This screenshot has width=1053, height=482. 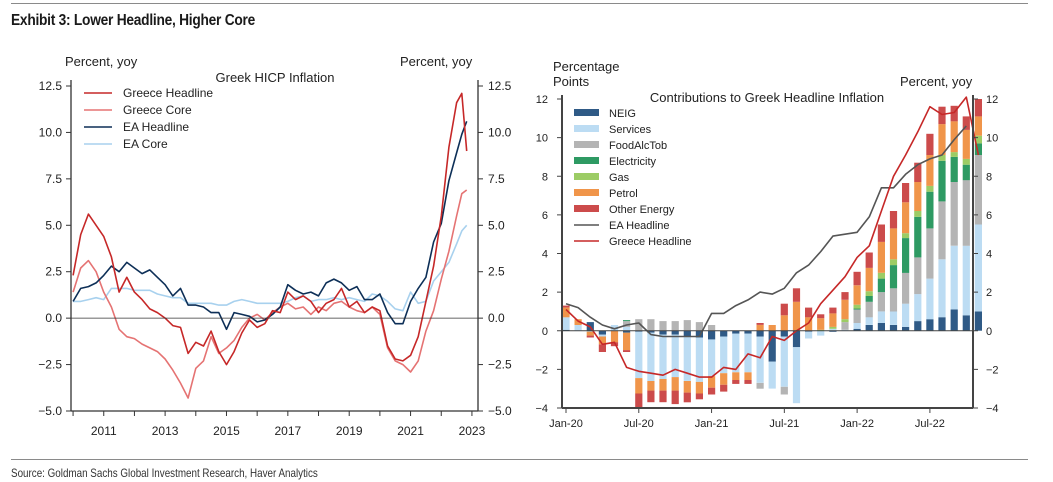 I want to click on exhibit-title: Exhibit 3: Lower Headline, Higher Core, so click(x=133, y=20).